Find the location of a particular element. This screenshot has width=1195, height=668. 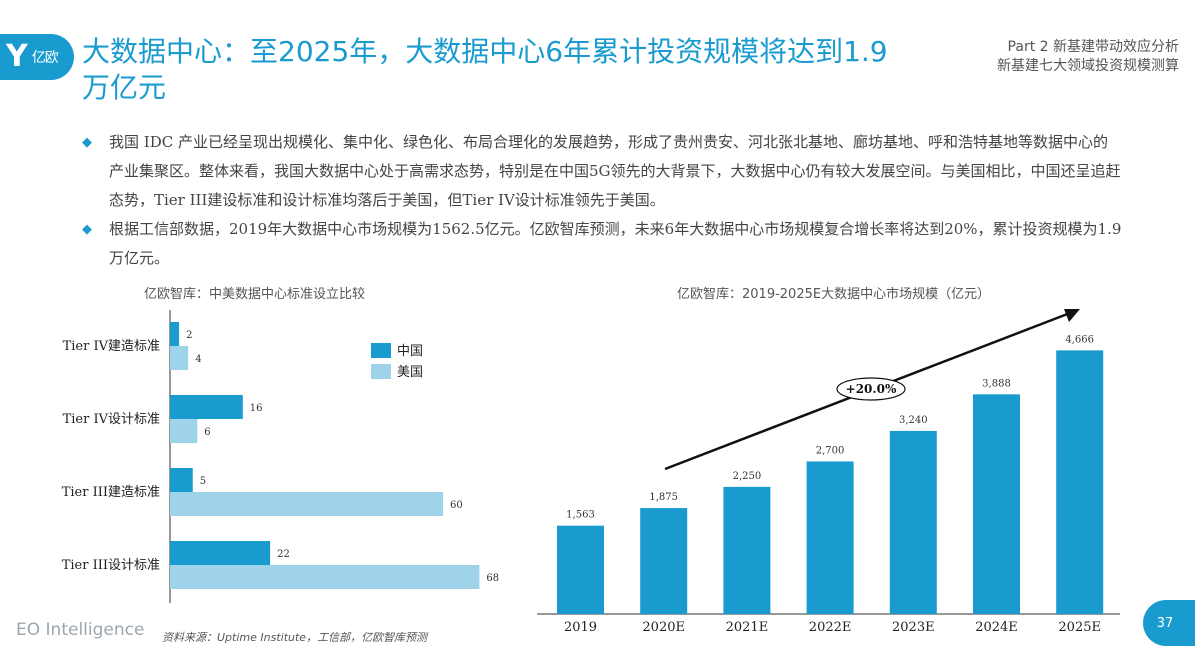

legend-label: 美国 is located at coordinates (410, 372).